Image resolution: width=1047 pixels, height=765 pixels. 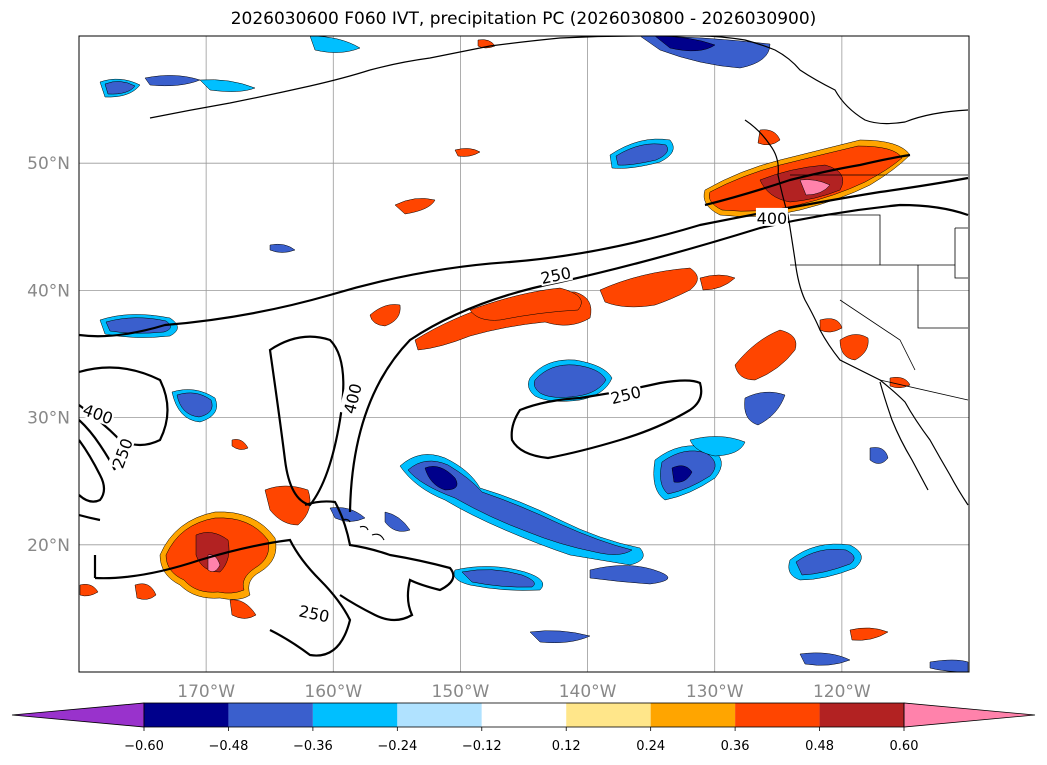 I want to click on lat-tick-label: 50°N, so click(x=48, y=164).